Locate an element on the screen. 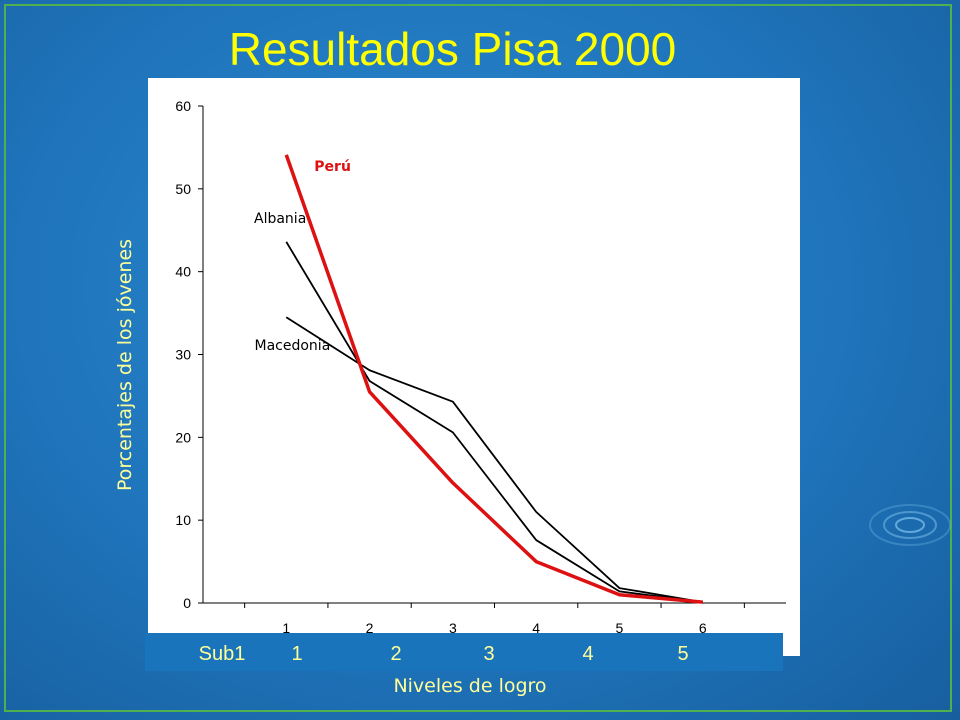  x-axis-label: Niveles de logro is located at coordinates (470, 686).